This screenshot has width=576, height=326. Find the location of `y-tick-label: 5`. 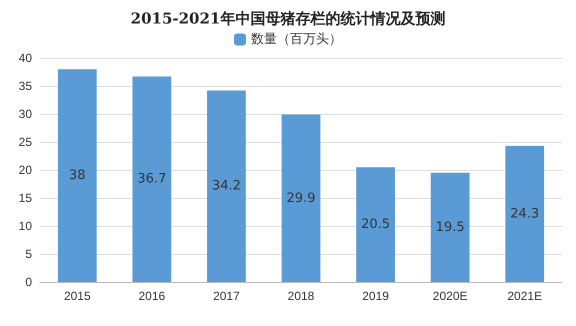

y-tick-label: 5 is located at coordinates (28, 254).